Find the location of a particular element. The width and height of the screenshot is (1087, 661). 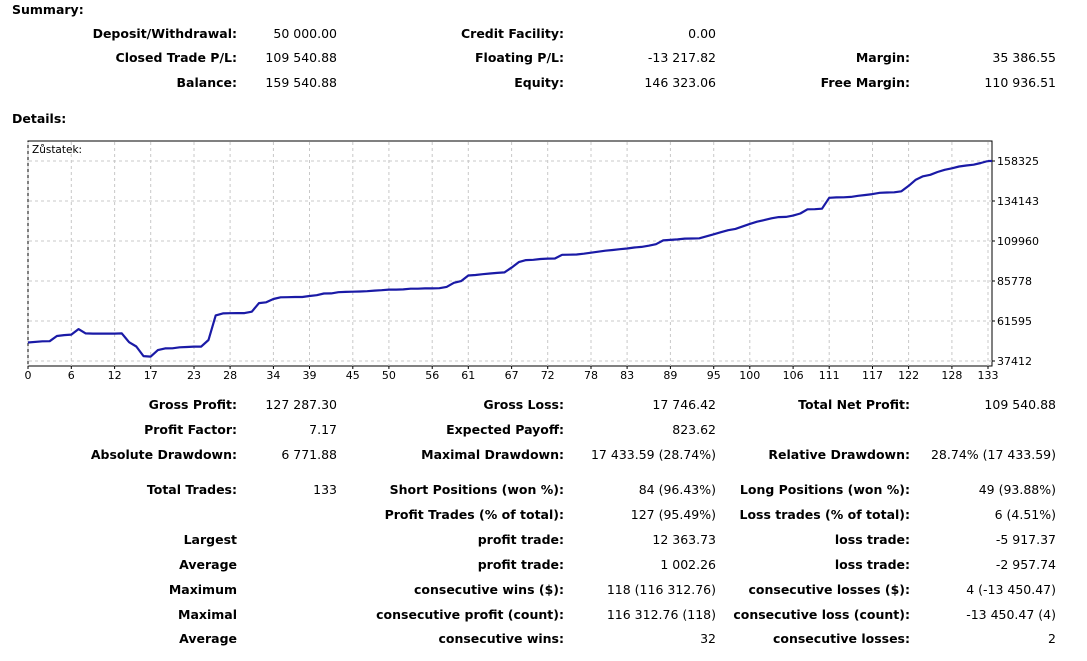

details-label: consecutive losses: is located at coordinates (841, 638).